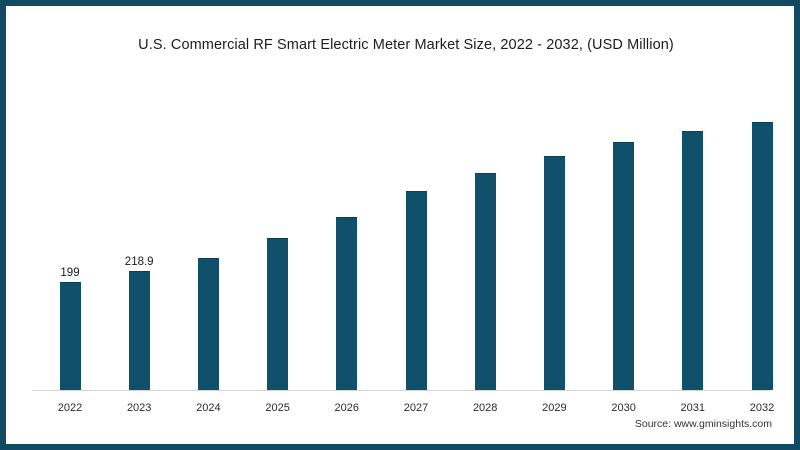 This screenshot has width=800, height=450. What do you see at coordinates (347, 408) in the screenshot?
I see `x-axis-tick-label: 2026` at bounding box center [347, 408].